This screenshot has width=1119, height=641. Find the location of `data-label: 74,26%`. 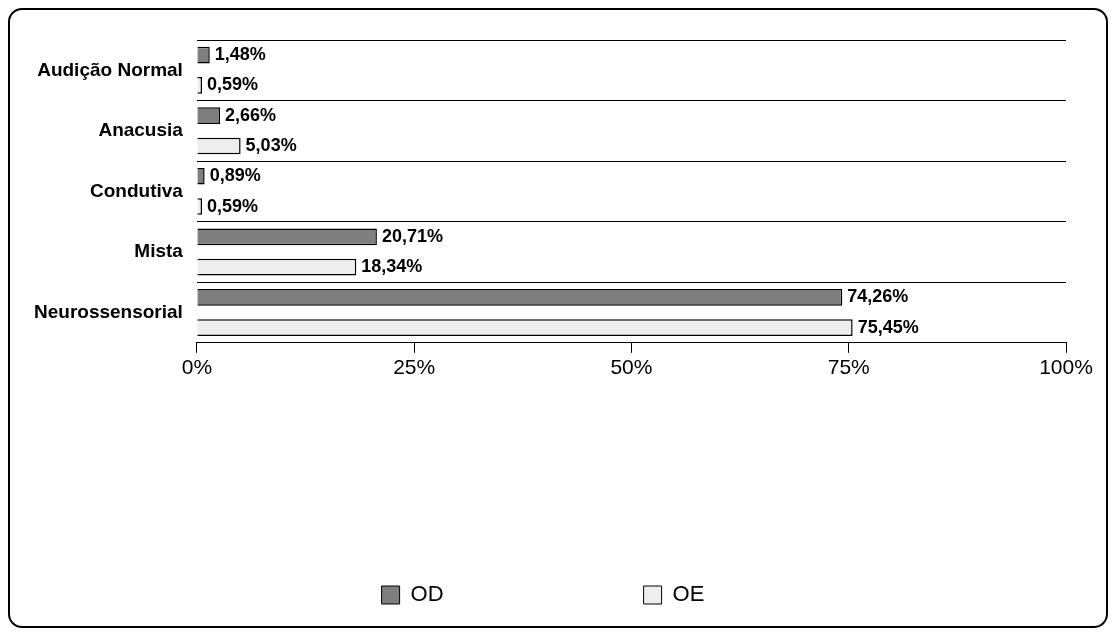

data-label: 74,26% is located at coordinates (878, 296).